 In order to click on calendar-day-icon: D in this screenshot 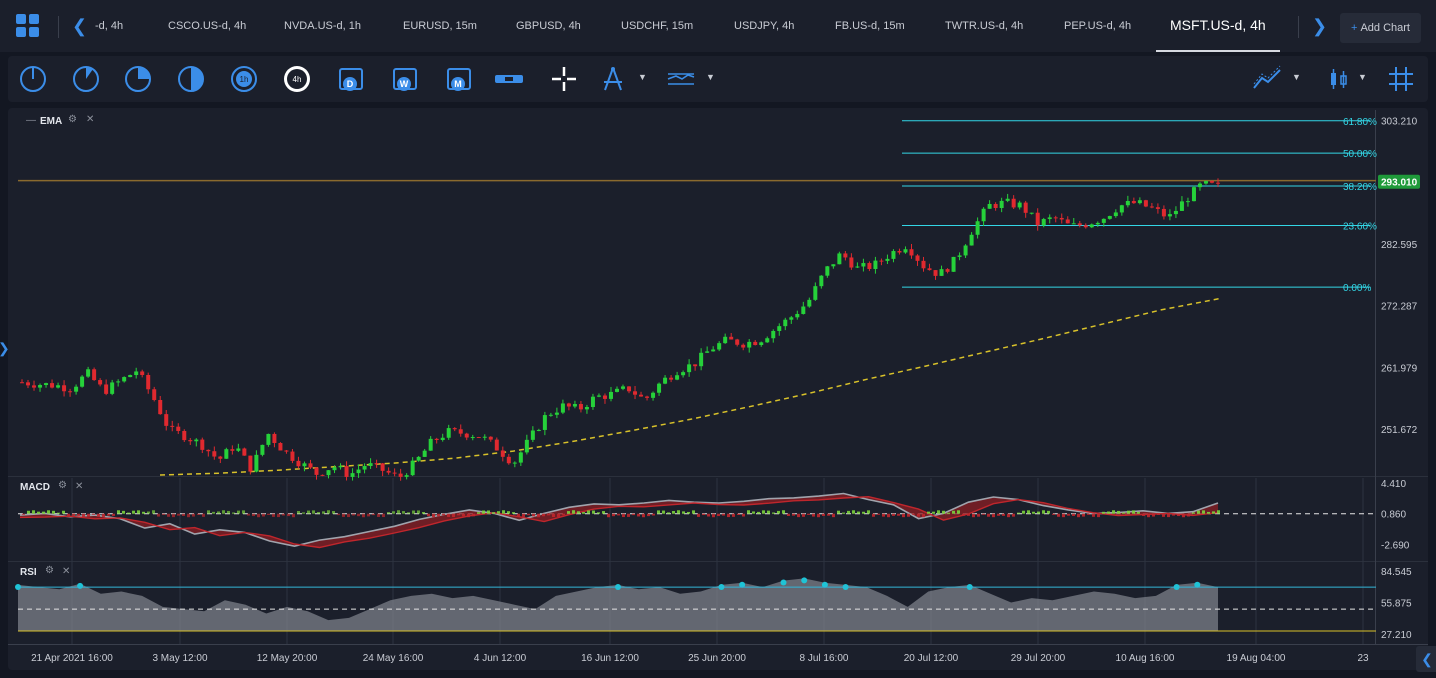, I will do `click(351, 79)`.